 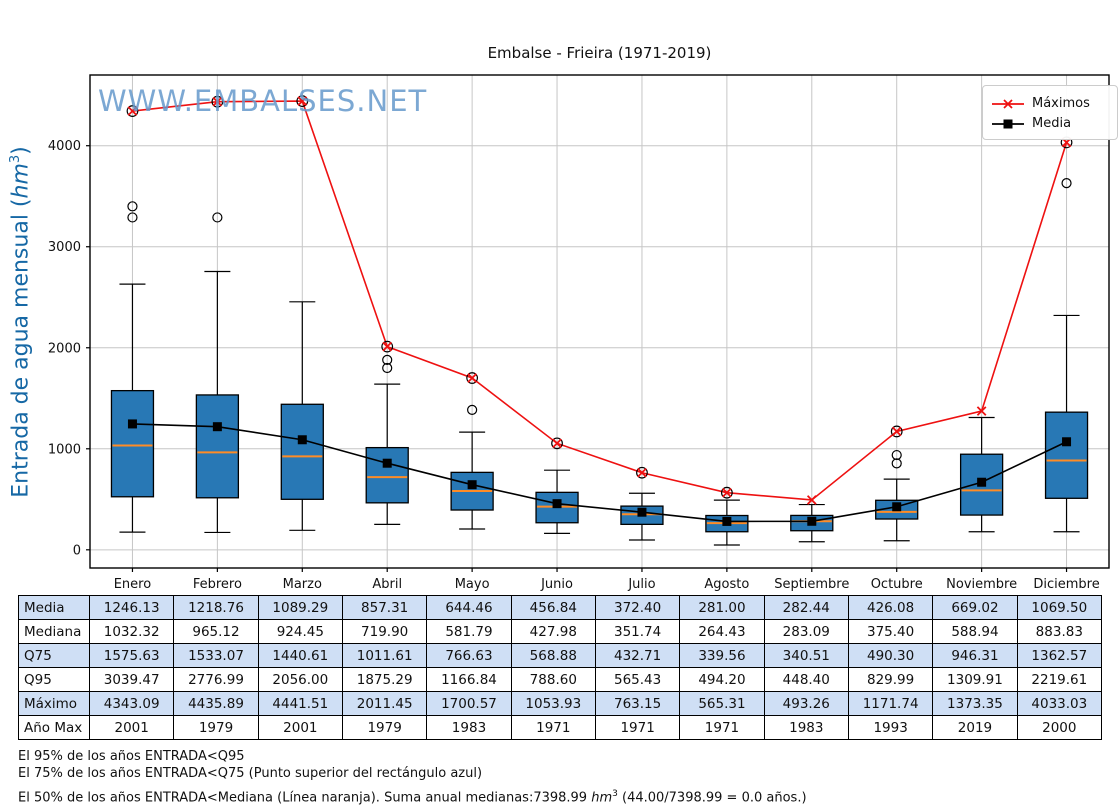 I want to click on note-unit: hm, so click(x=602, y=798).